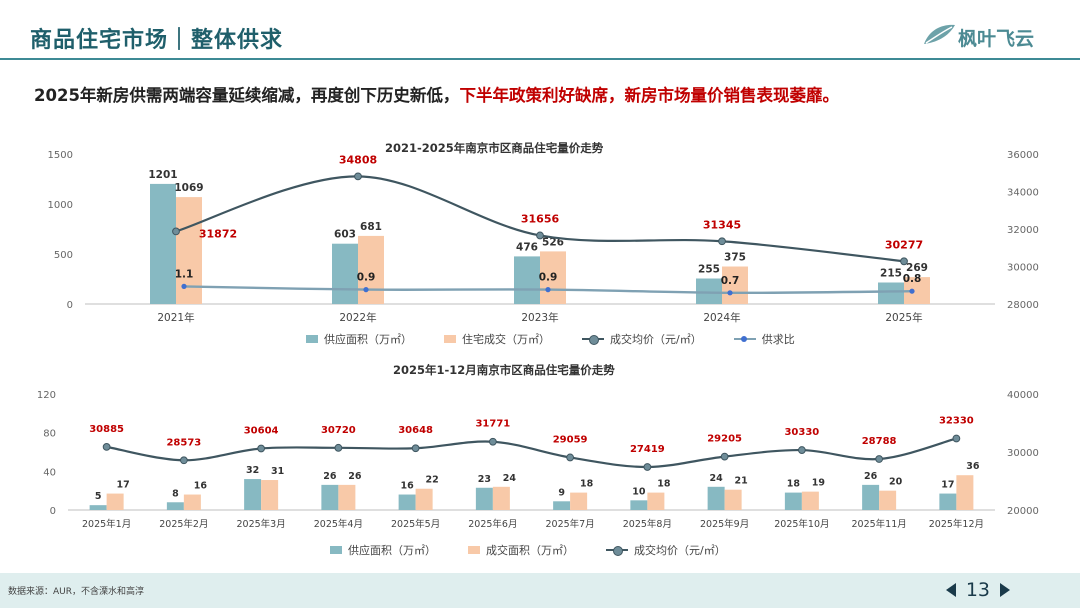  Describe the element at coordinates (561, 492) in the screenshot. I see `bar-supply-label: 9` at that location.